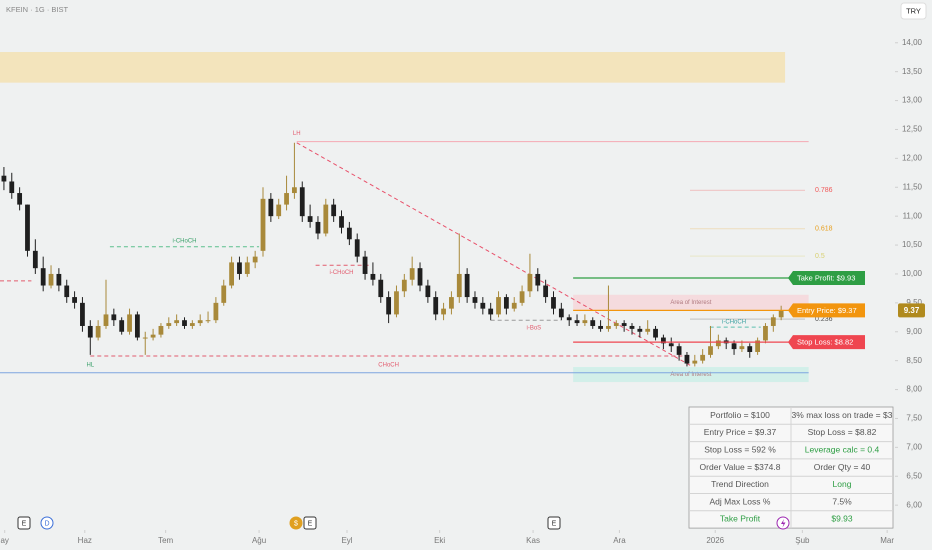 Image resolution: width=932 pixels, height=550 pixels. I want to click on y-tick-label: 12,00, so click(912, 157).